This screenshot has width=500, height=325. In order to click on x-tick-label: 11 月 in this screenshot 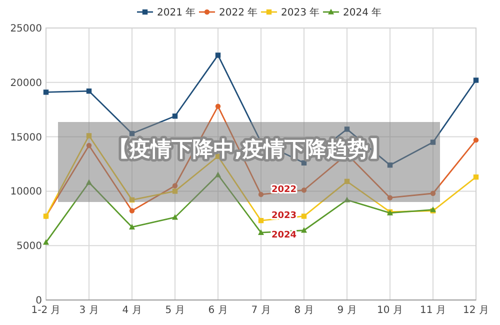, I will do `click(433, 310)`.